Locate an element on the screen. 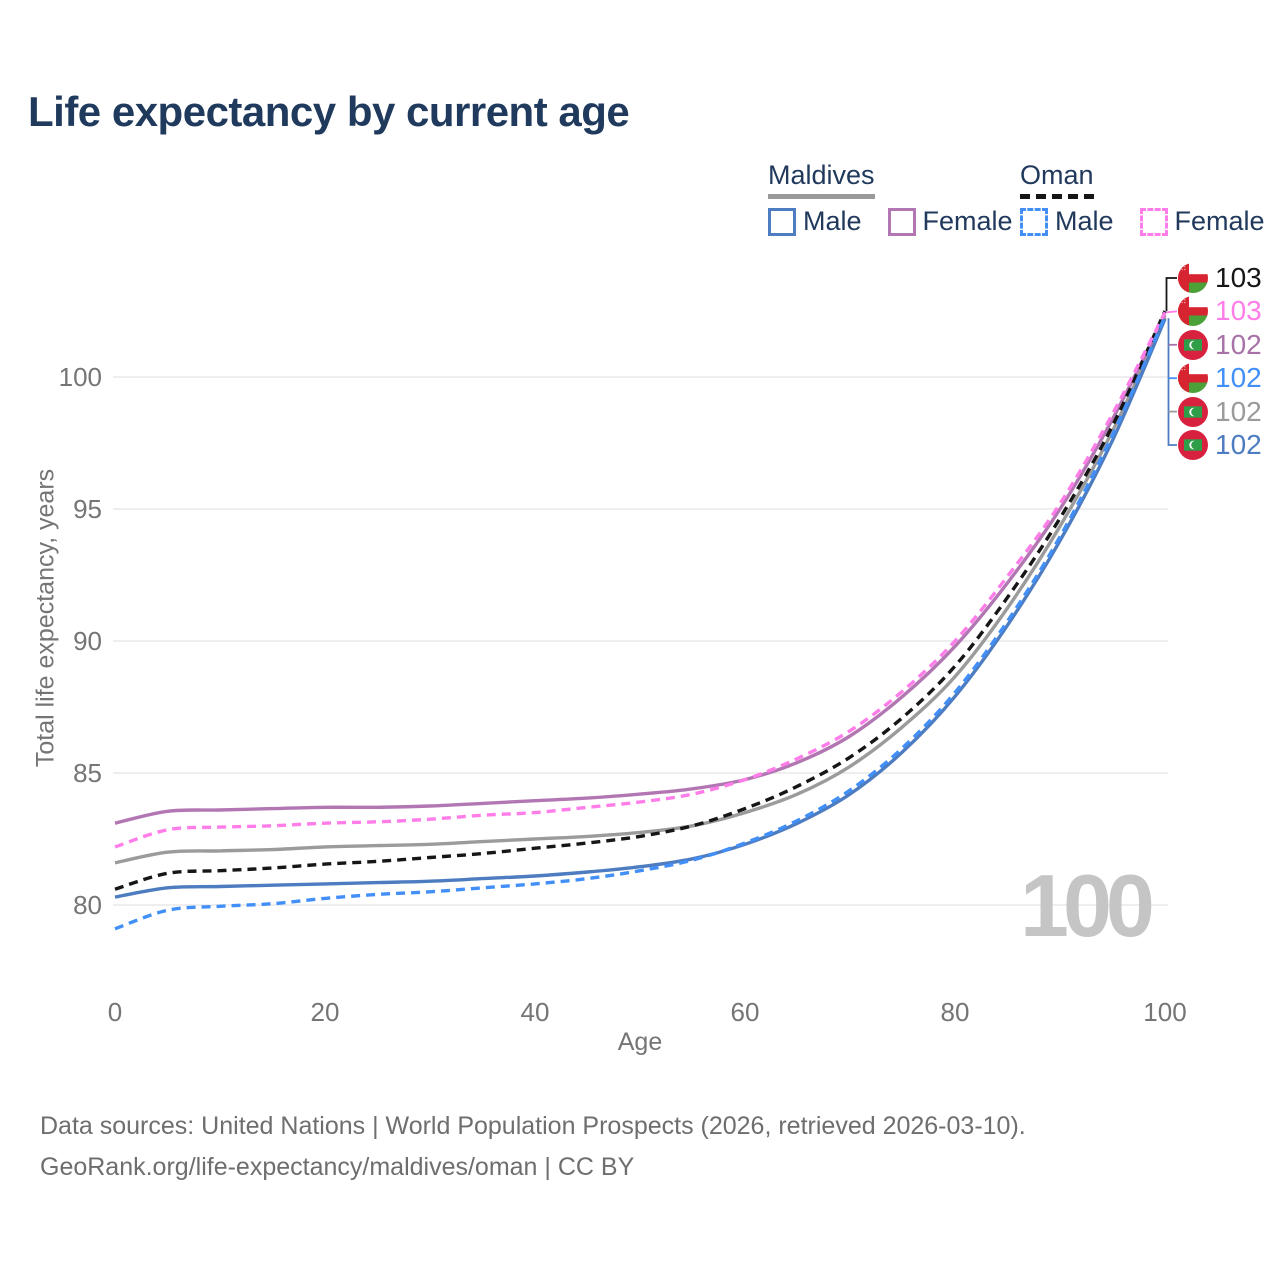 This screenshot has height=1280, width=1280. end-label-oman-female: 103 is located at coordinates (1220, 311).